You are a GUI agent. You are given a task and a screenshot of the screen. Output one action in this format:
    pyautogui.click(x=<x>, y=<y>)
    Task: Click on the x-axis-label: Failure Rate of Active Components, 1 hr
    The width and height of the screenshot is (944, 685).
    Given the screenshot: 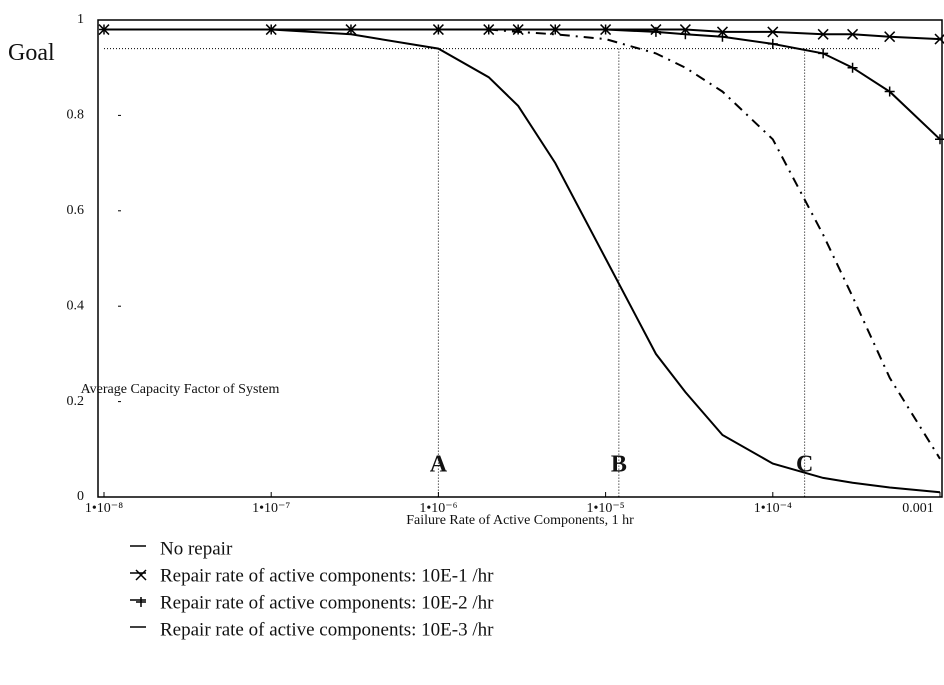 What is the action you would take?
    pyautogui.click(x=520, y=520)
    